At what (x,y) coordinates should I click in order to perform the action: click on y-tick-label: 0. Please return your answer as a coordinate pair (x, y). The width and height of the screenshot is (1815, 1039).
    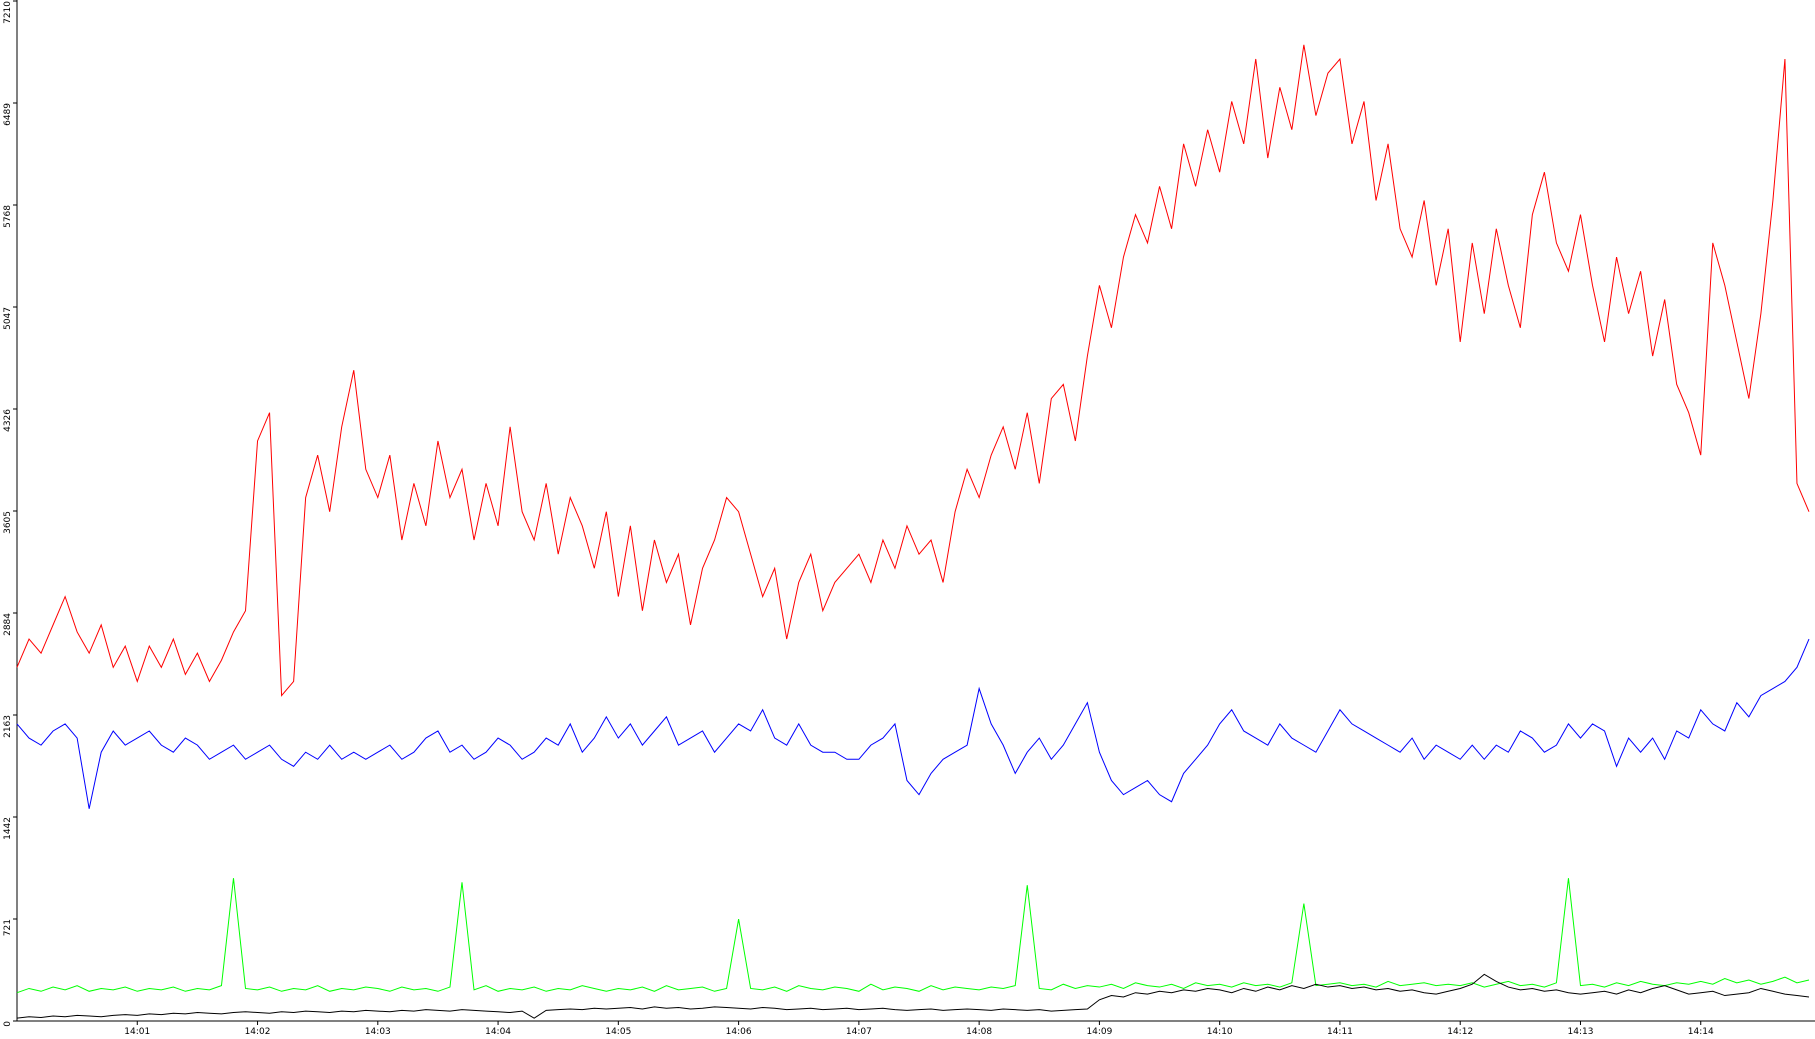
    Looking at the image, I should click on (8, 1024).